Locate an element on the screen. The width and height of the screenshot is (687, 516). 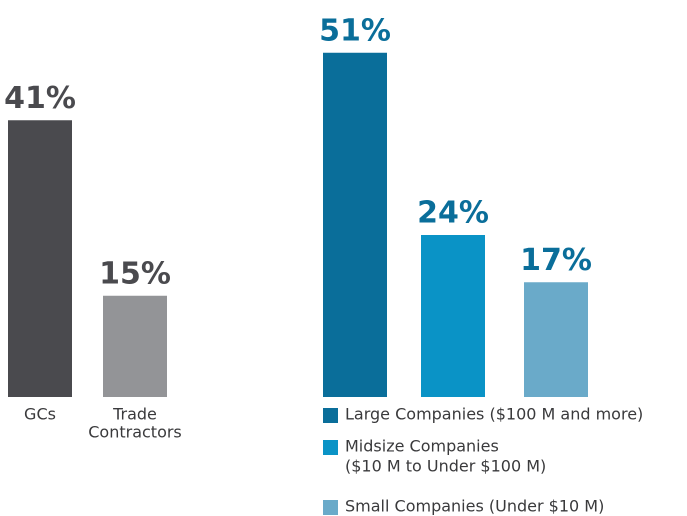
legend-label: ($10 M to Under $100 M) is located at coordinates (445, 466).